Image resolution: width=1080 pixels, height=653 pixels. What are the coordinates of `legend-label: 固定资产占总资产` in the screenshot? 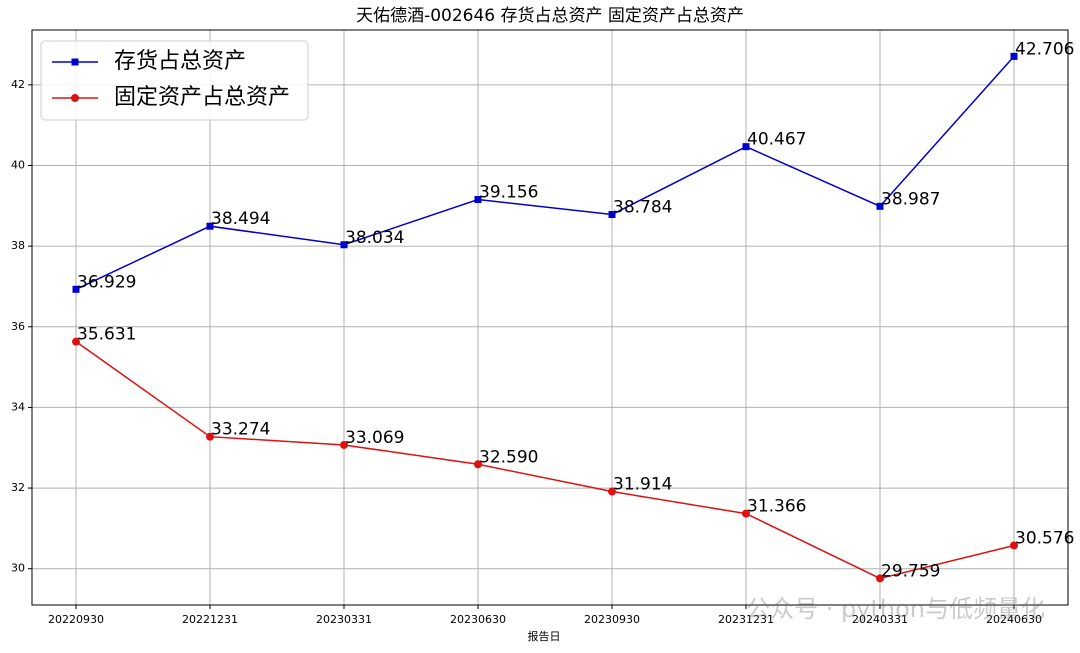 It's located at (202, 97).